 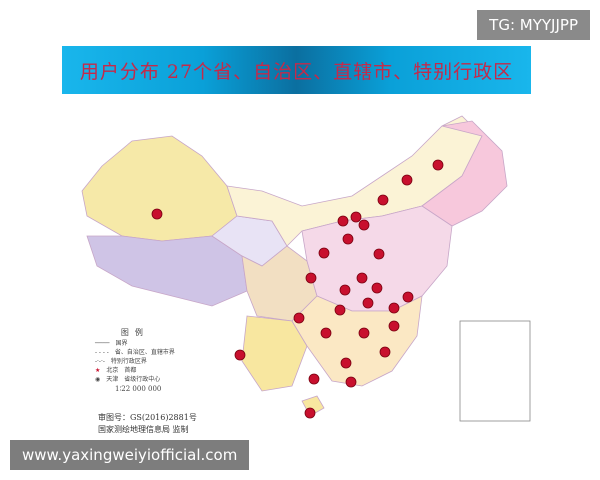 I want to click on title-banner: 用户分布 27个省、自治区、直辖市、特别行政区, so click(x=296, y=70).